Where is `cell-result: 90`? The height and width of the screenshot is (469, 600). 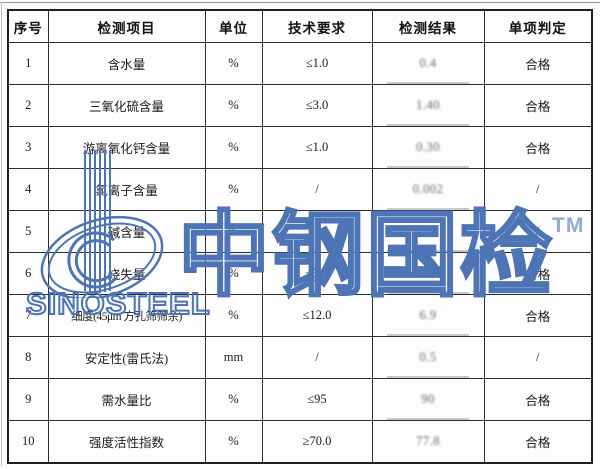
cell-result: 90 is located at coordinates (428, 399).